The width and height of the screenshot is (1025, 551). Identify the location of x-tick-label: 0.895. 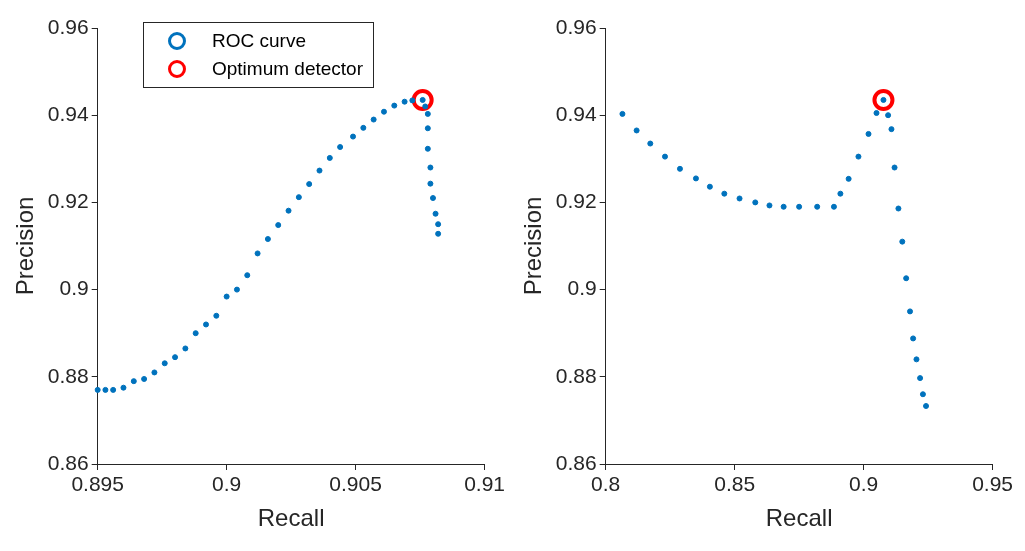
(97, 484).